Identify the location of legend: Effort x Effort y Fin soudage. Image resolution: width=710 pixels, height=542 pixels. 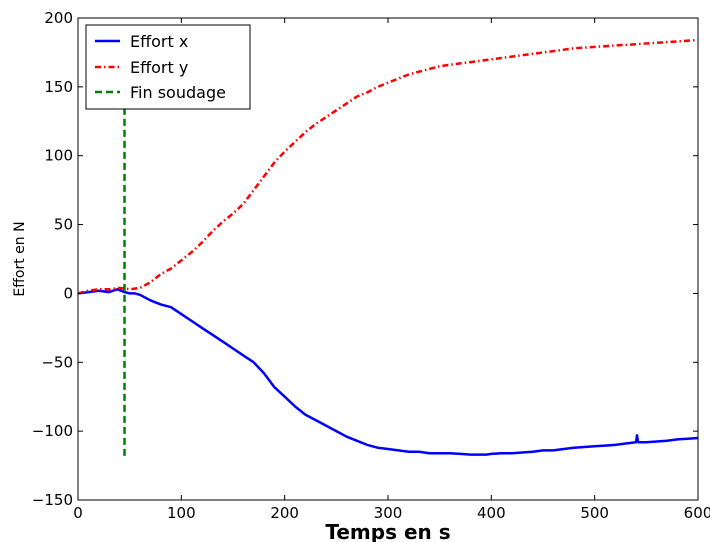
(168, 67).